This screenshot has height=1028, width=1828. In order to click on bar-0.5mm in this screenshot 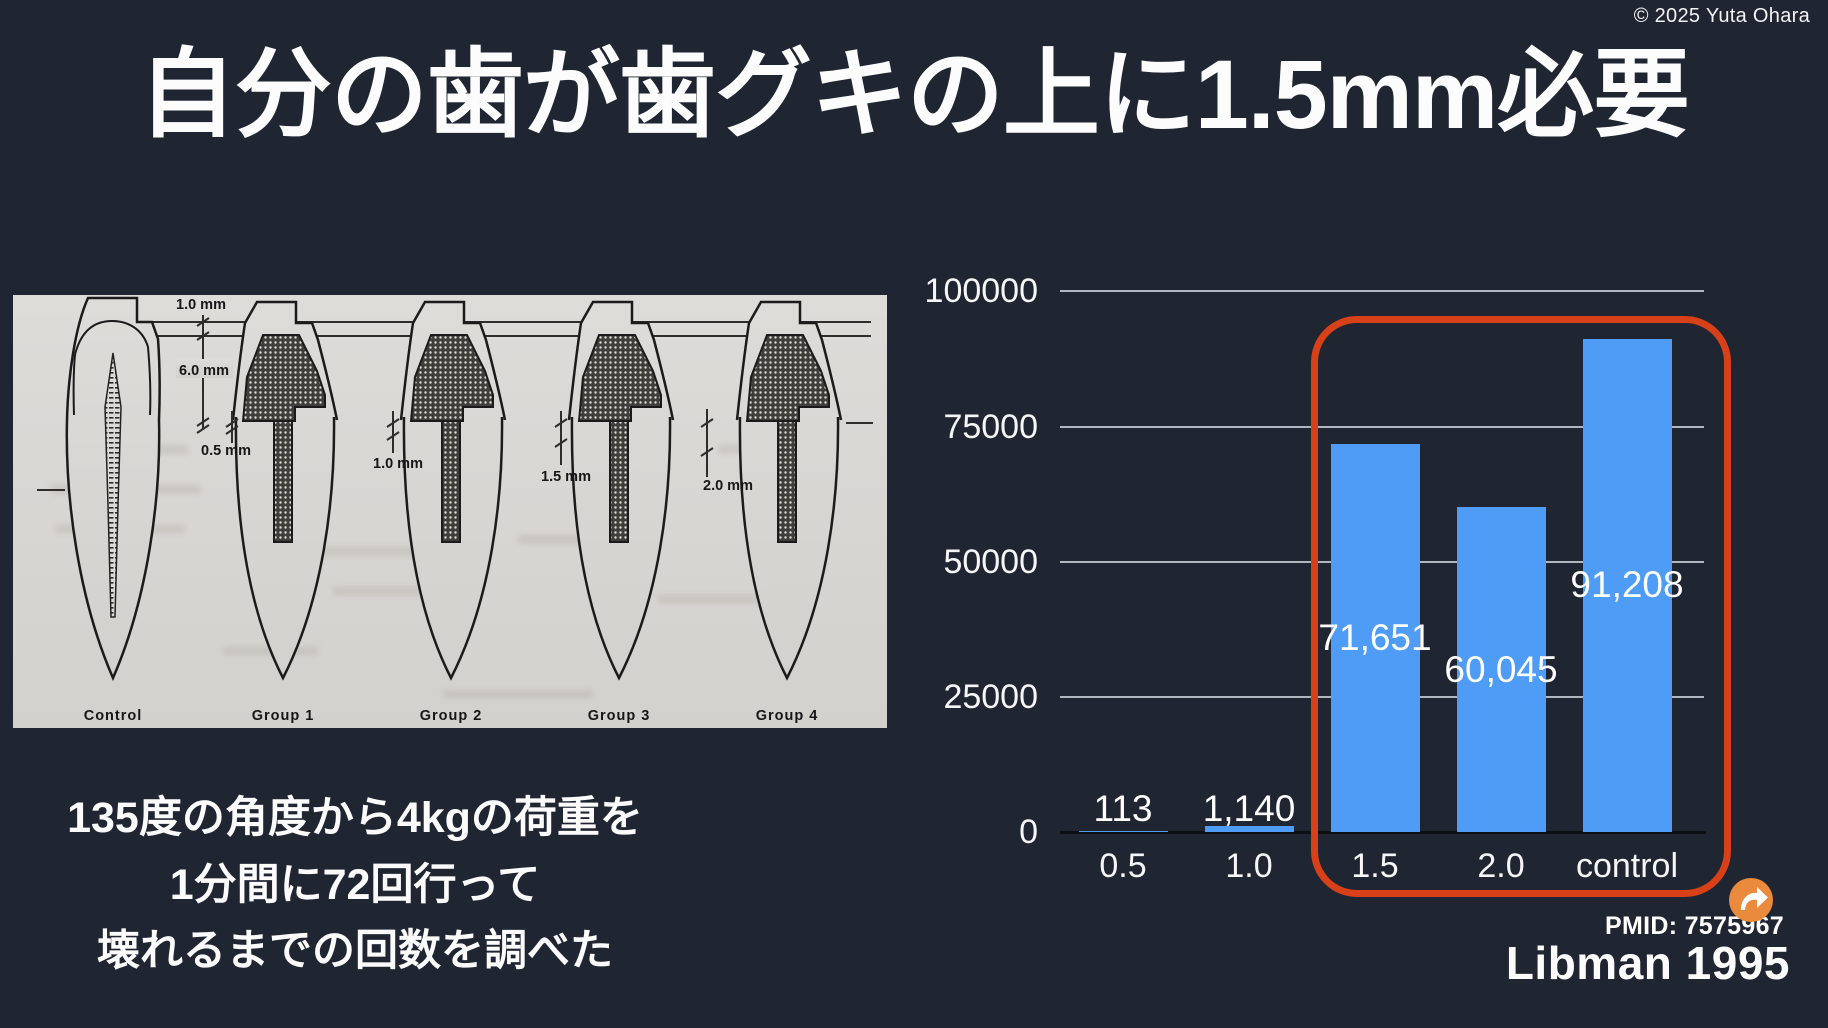, I will do `click(1123, 831)`.